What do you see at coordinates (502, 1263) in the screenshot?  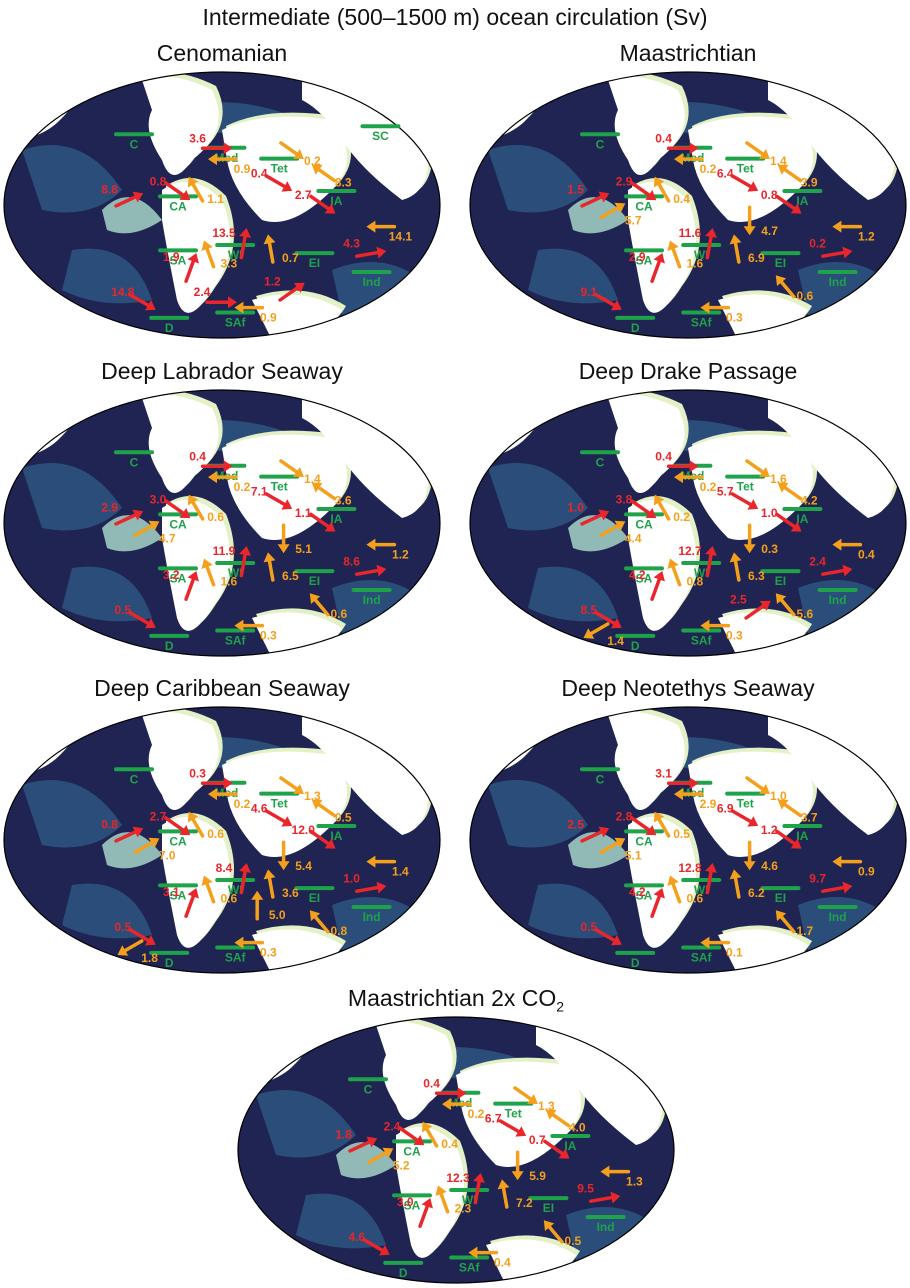 I see `transport-value-orange: 0.4` at bounding box center [502, 1263].